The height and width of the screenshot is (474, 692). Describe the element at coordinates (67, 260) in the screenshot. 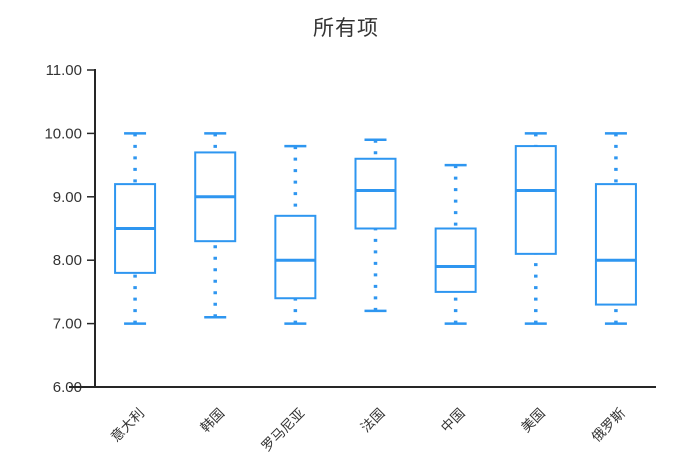

I see `y-tick-label: 8.00` at that location.